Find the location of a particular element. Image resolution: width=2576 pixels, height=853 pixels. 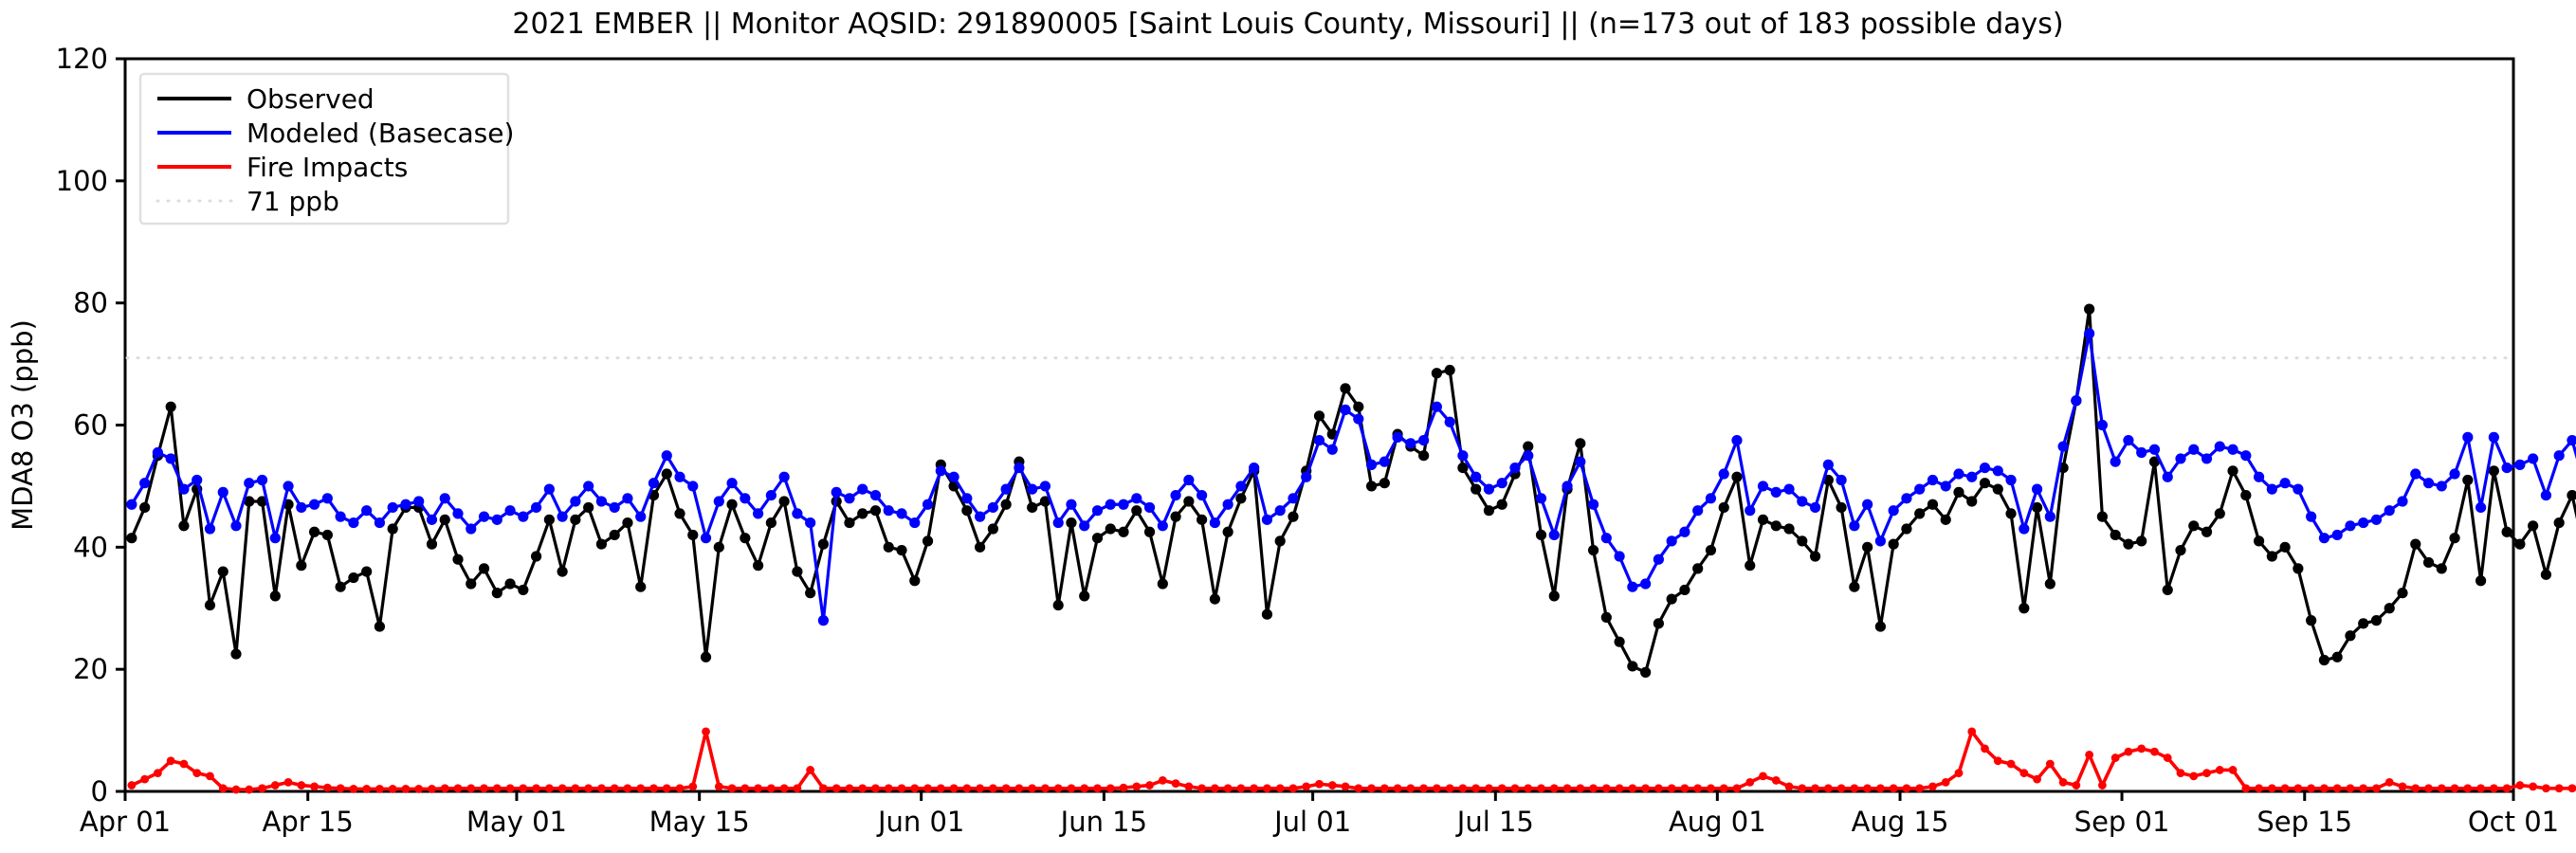

y-tick-label: 60 is located at coordinates (90, 425).